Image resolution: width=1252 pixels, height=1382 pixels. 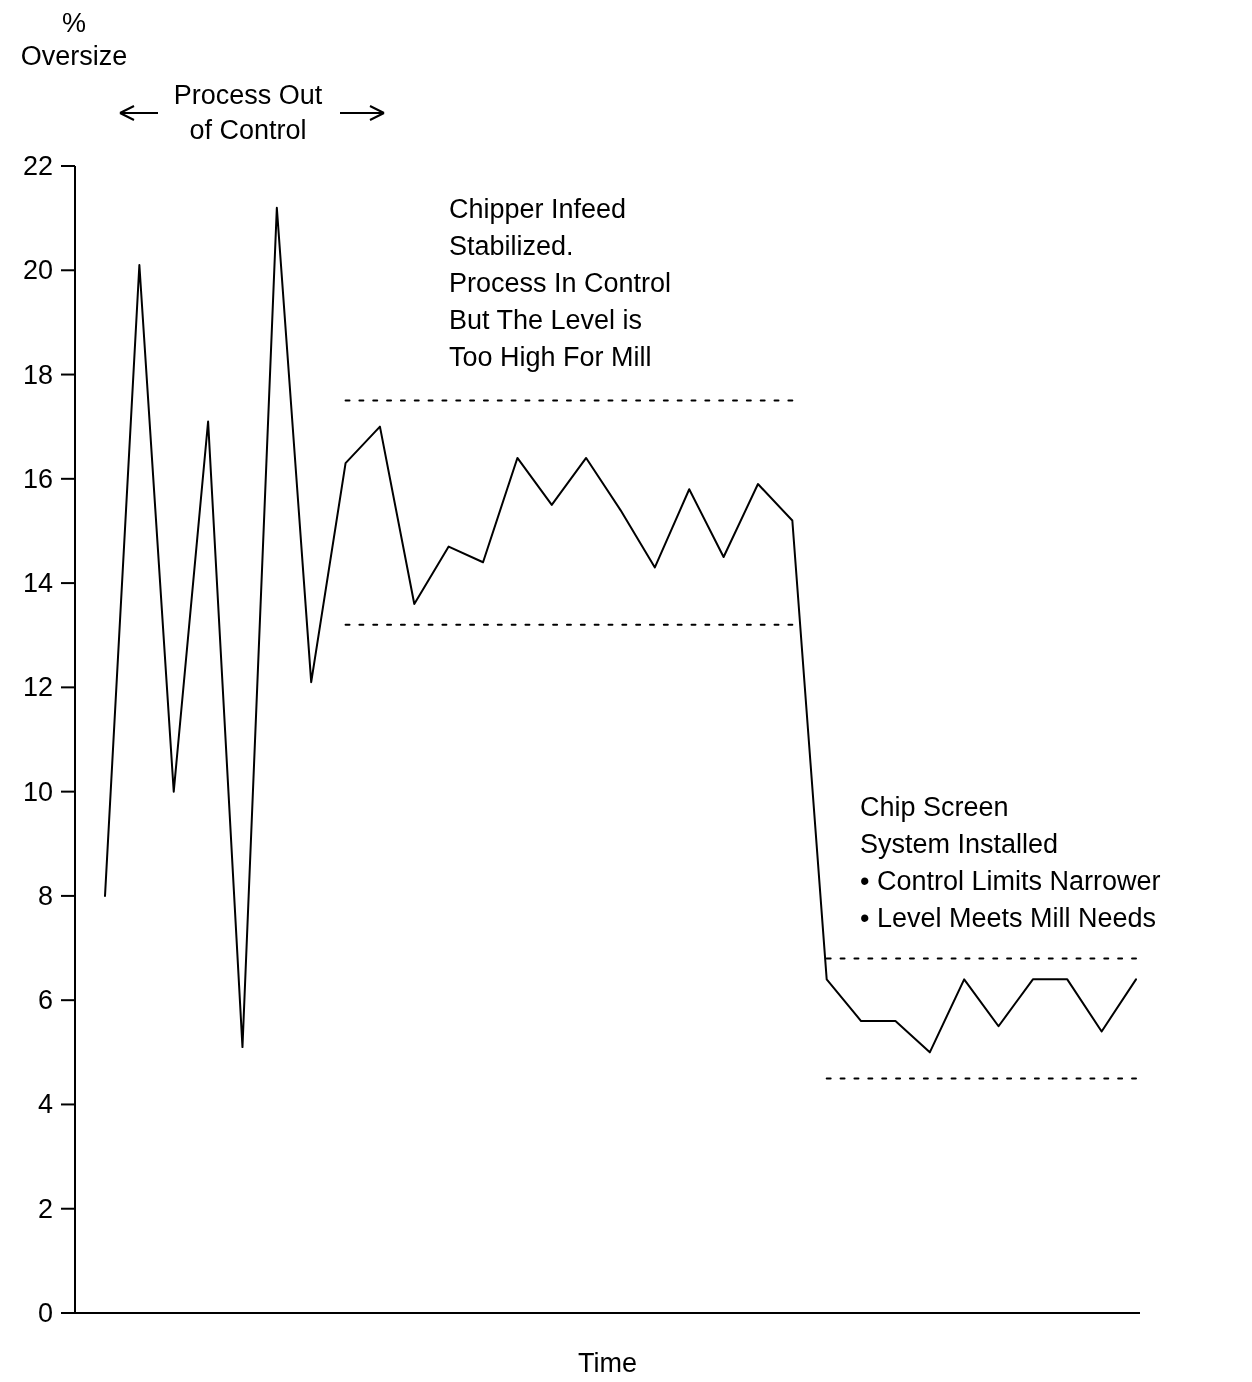 What do you see at coordinates (607, 1363) in the screenshot?
I see `x-axis-title: Time` at bounding box center [607, 1363].